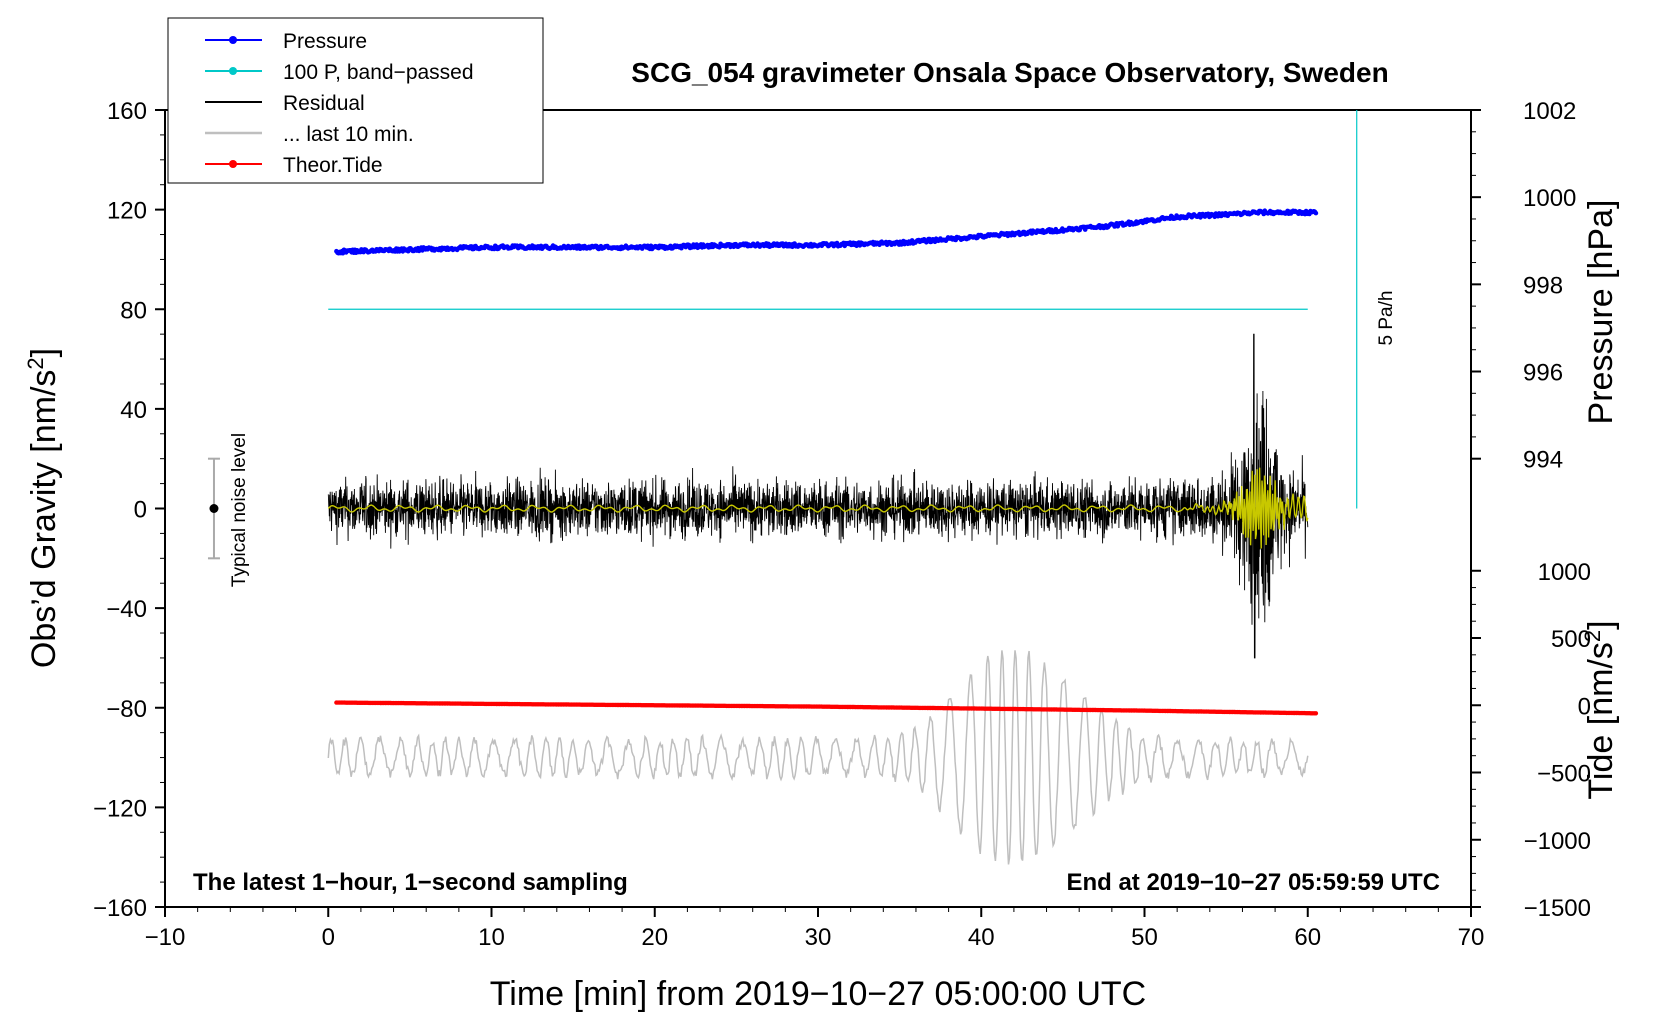  What do you see at coordinates (126, 609) in the screenshot?
I see `y-tick-label: −40` at bounding box center [126, 609].